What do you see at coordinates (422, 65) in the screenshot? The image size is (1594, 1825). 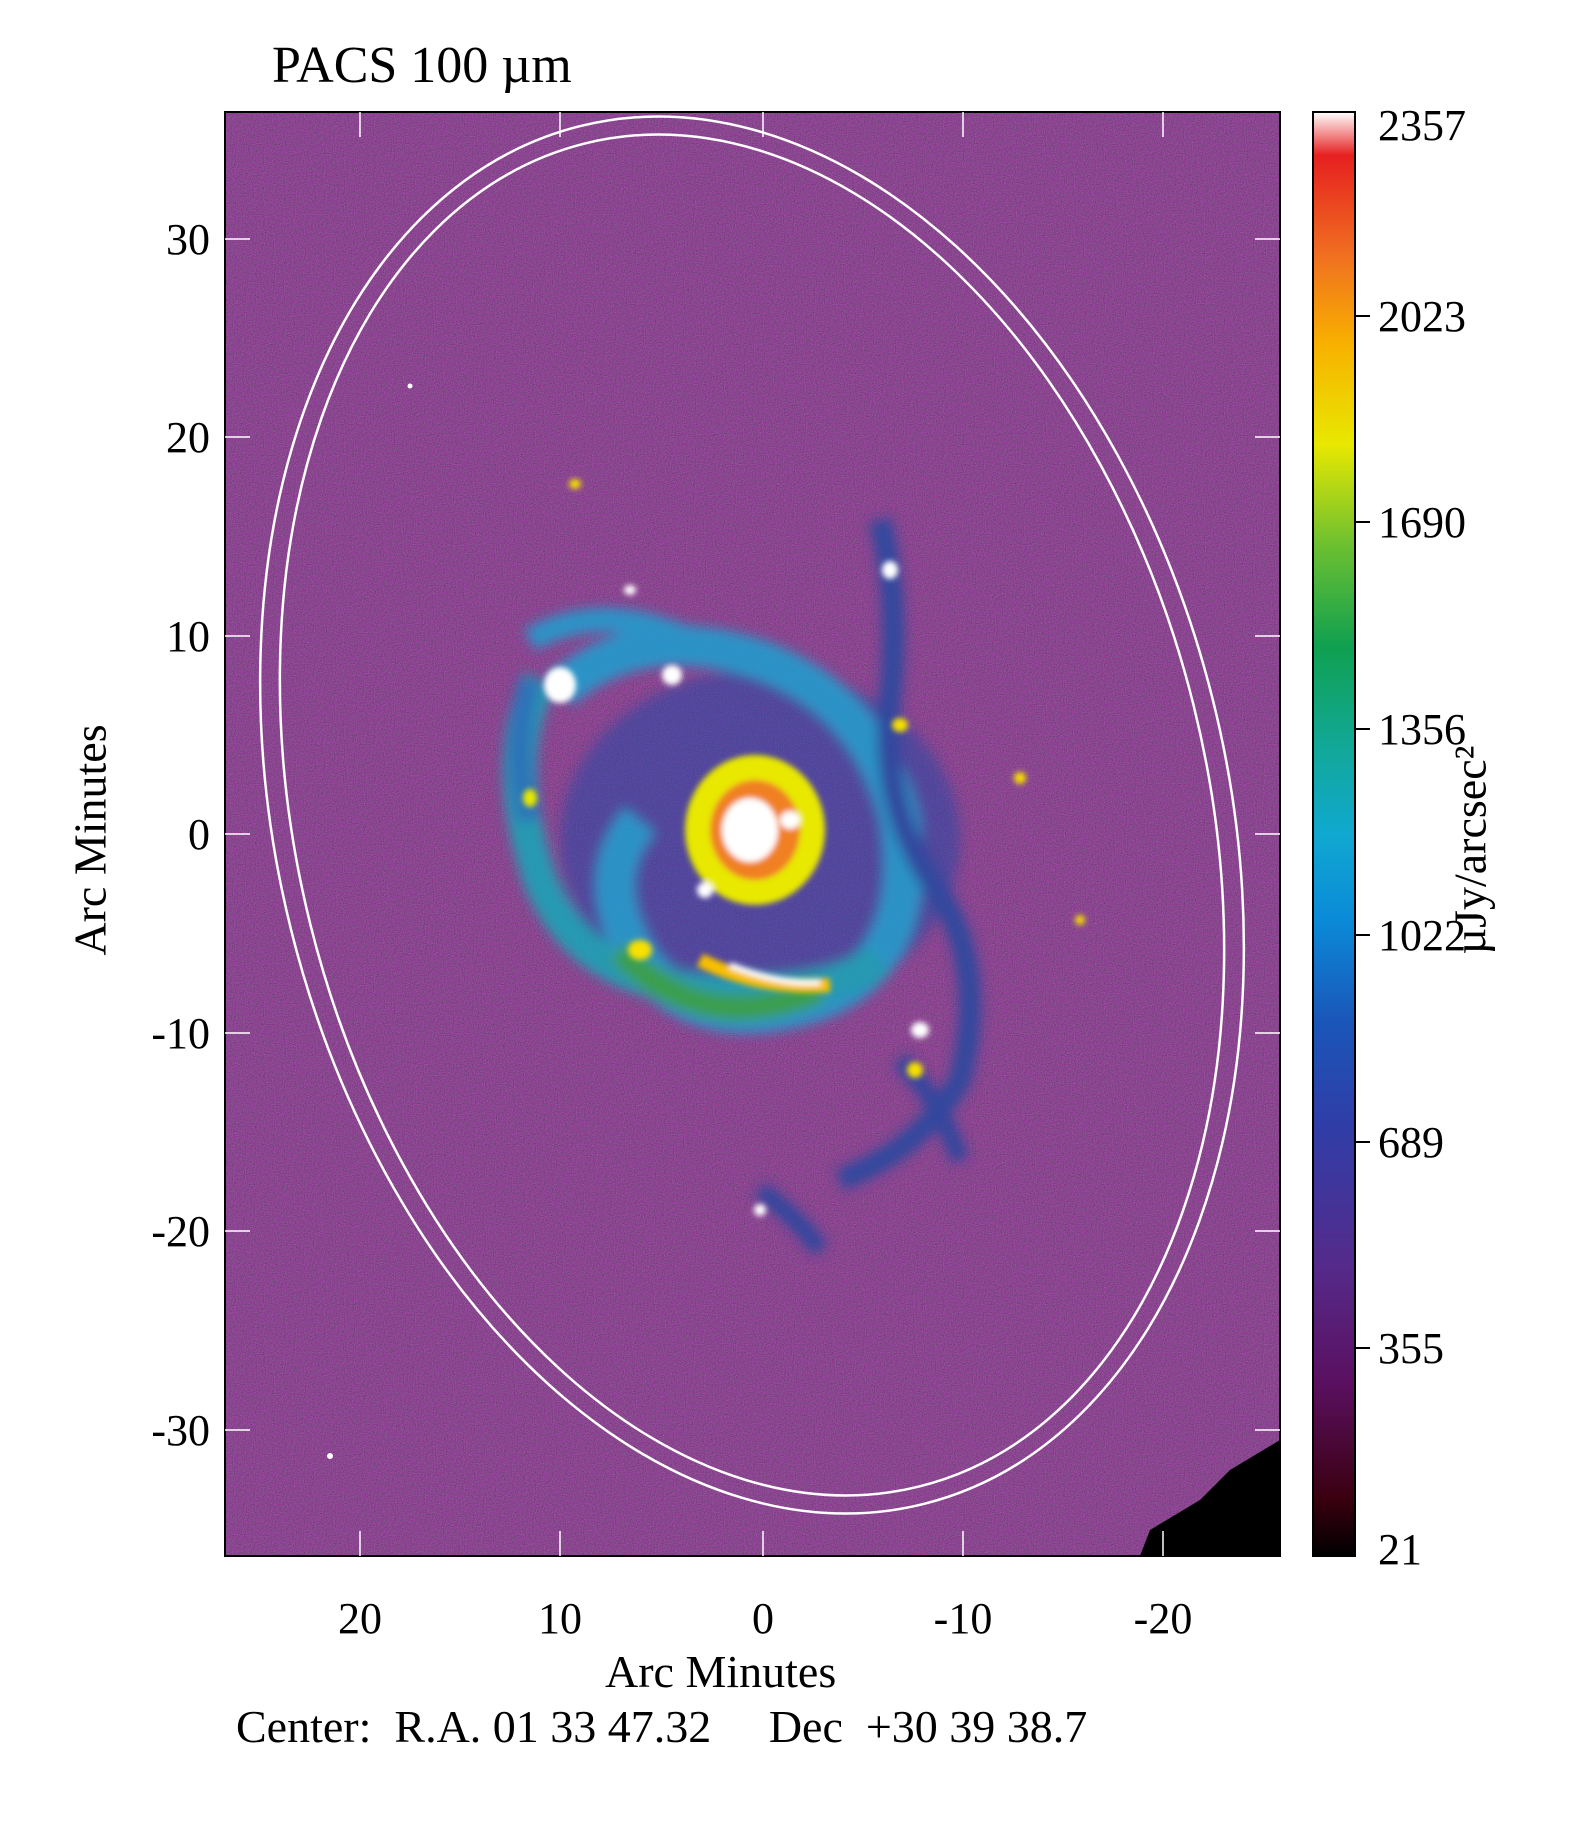 I see `figure-title: PACS 100 µm` at bounding box center [422, 65].